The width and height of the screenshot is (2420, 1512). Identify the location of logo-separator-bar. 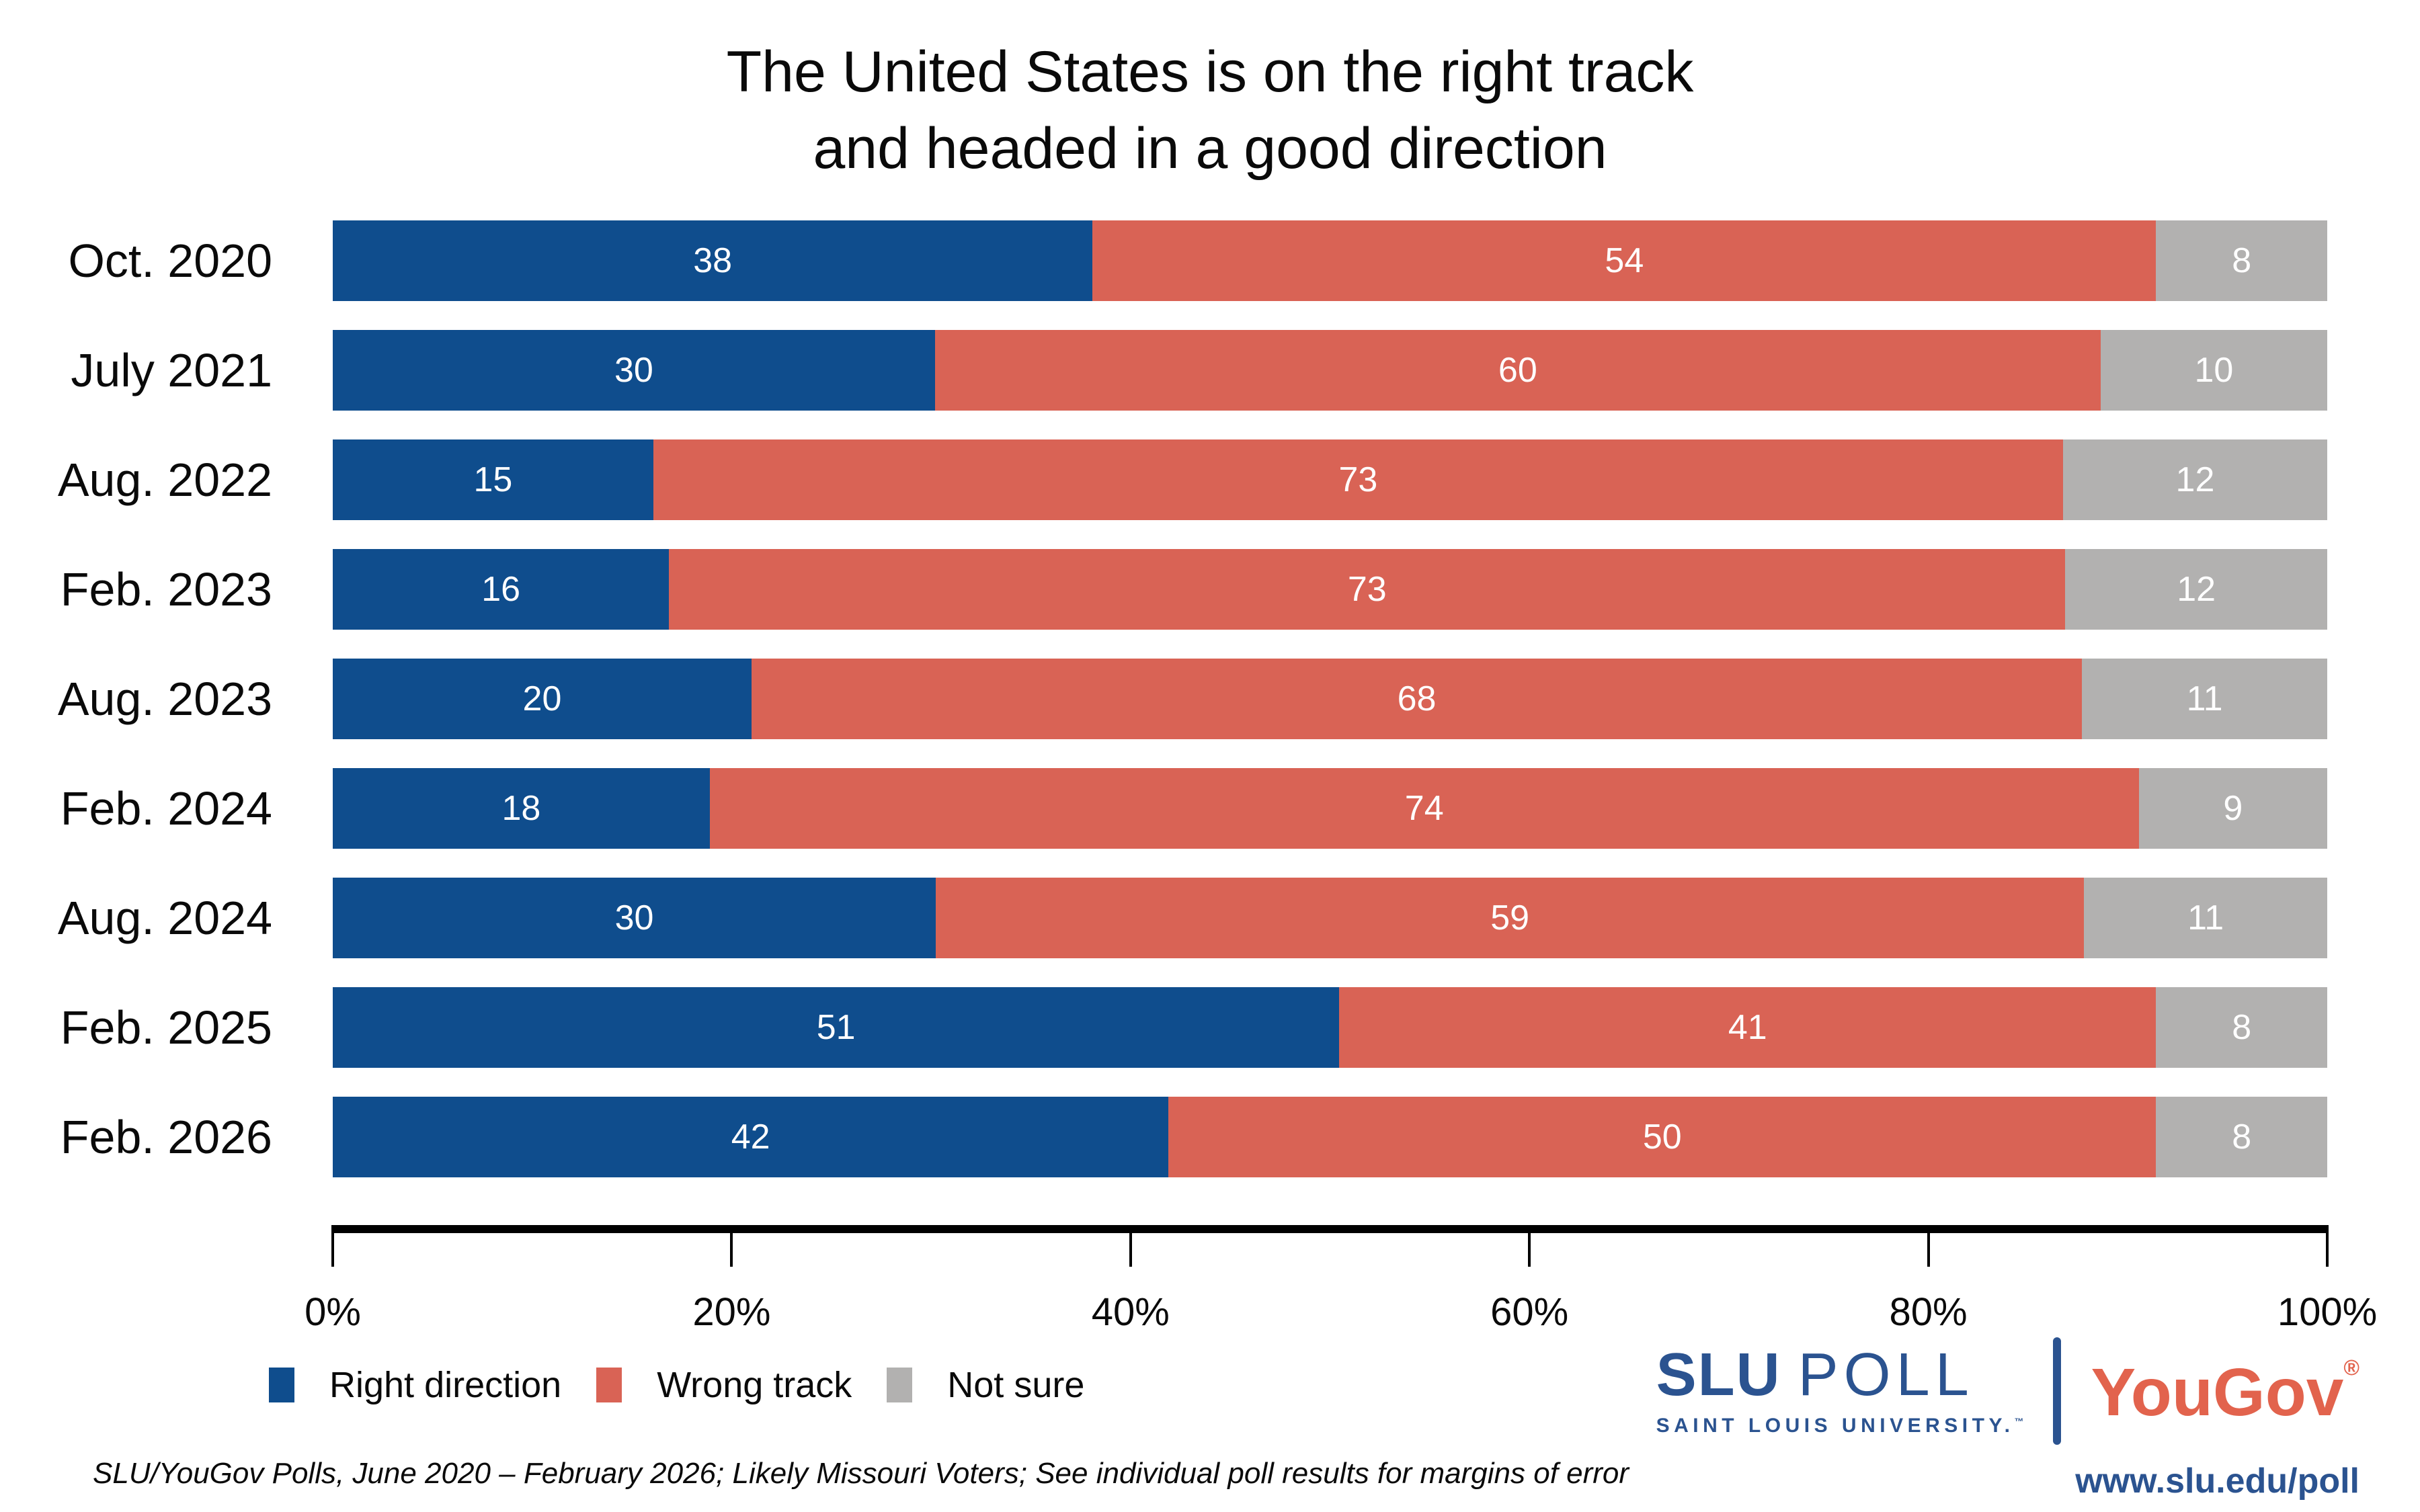
(2057, 1391).